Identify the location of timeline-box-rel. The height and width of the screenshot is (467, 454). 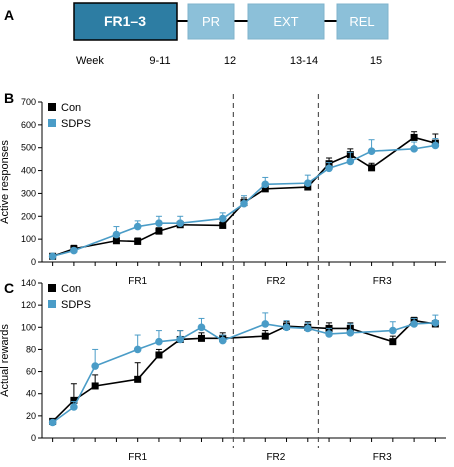
(362, 21).